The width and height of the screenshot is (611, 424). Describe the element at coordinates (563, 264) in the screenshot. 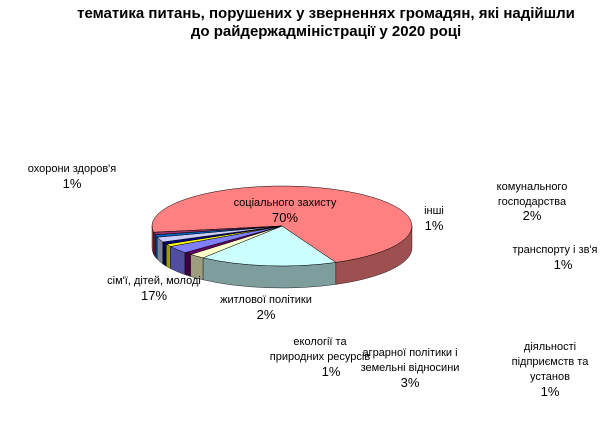

I see `slice-percent-transport: 1%` at that location.